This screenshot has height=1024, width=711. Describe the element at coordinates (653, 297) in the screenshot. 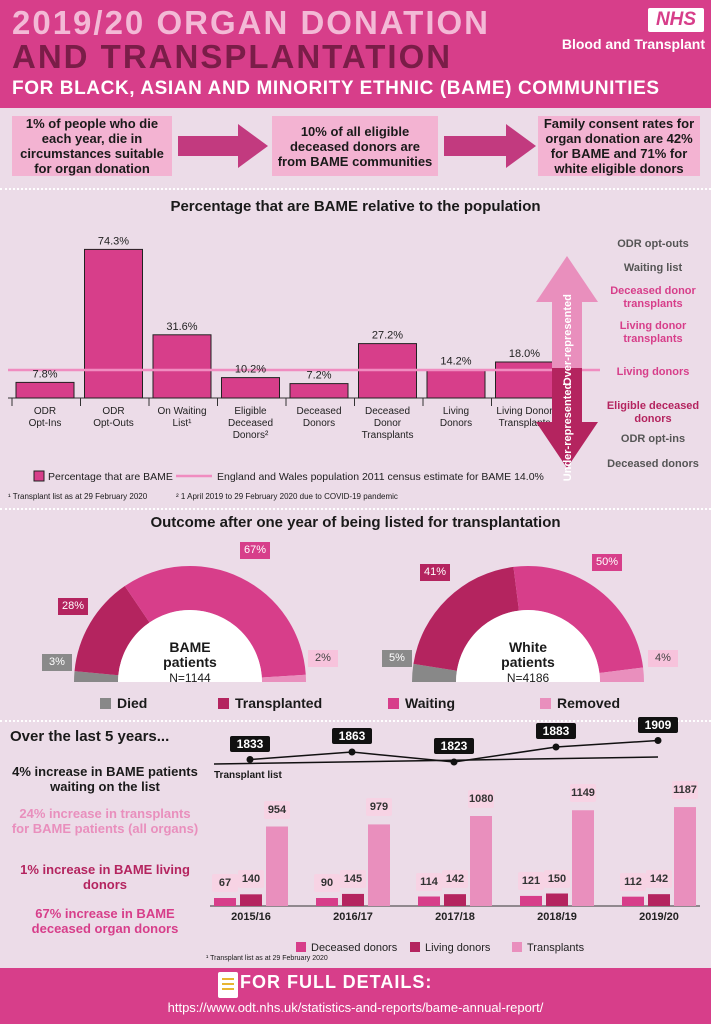

I see `representation-item: Deceased donor transplants` at that location.